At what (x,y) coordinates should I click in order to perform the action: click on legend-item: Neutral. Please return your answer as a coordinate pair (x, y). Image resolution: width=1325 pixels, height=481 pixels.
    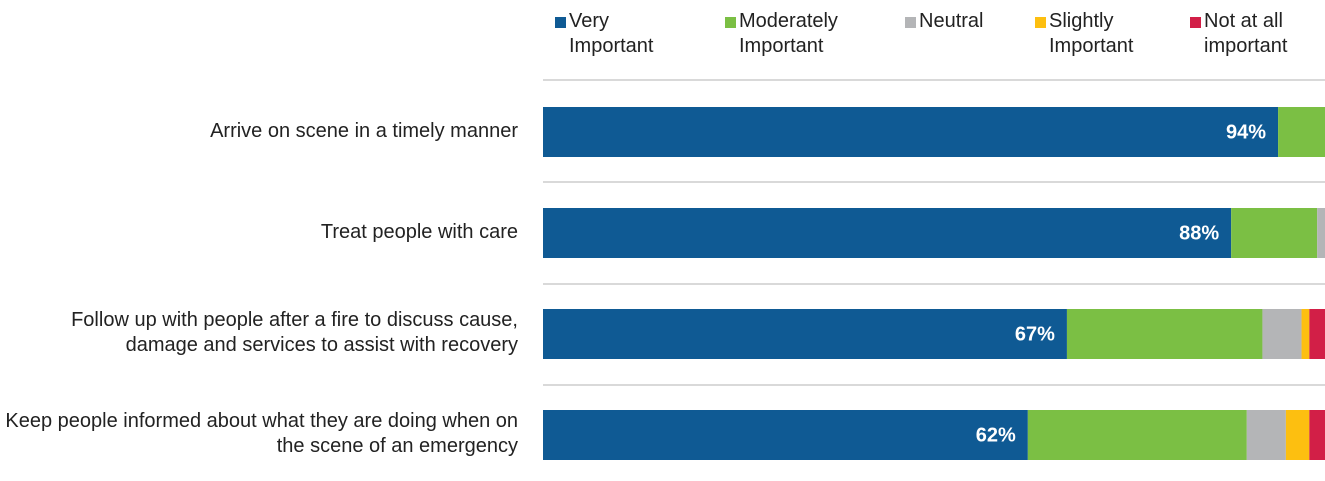
    Looking at the image, I should click on (962, 21).